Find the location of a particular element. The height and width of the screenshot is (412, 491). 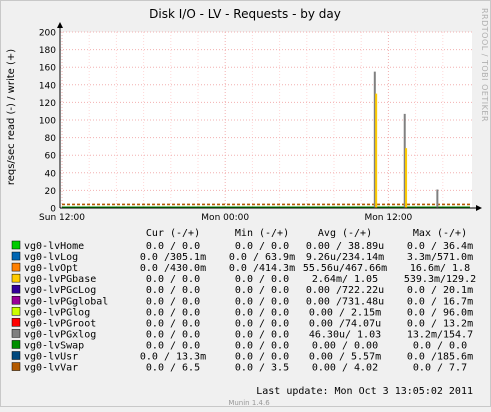

legend-value: 0.0 /185.6m is located at coordinates (440, 357).